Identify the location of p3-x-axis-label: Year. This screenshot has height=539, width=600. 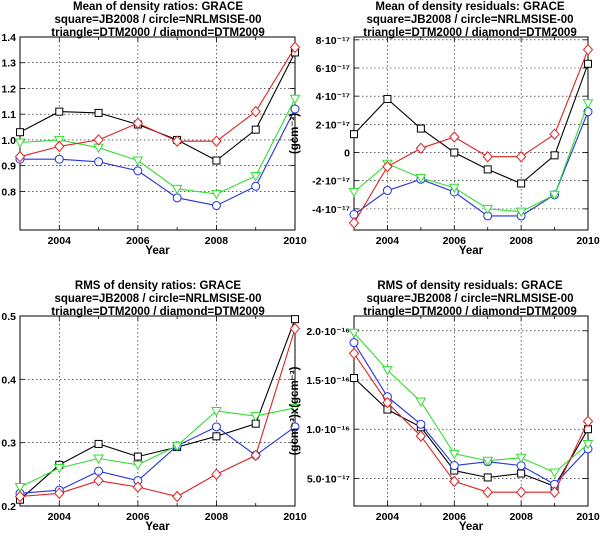
(157, 527).